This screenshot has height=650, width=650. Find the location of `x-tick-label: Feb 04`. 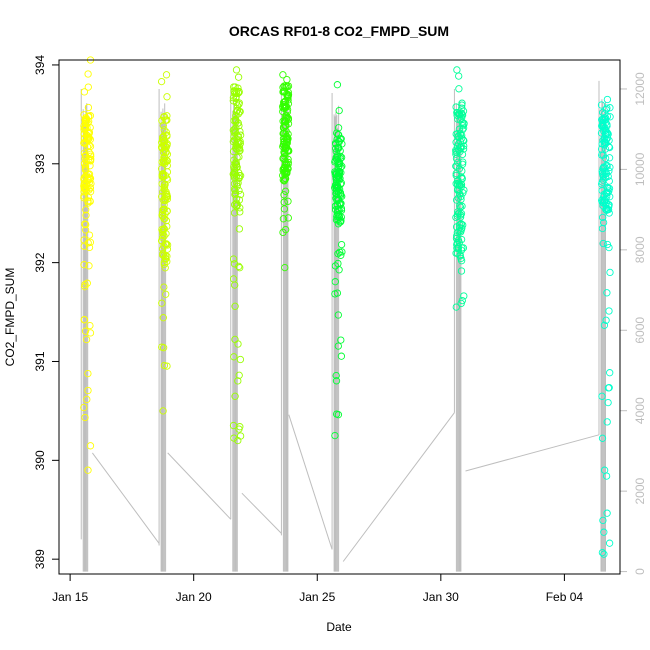

x-tick-label: Feb 04 is located at coordinates (565, 597).